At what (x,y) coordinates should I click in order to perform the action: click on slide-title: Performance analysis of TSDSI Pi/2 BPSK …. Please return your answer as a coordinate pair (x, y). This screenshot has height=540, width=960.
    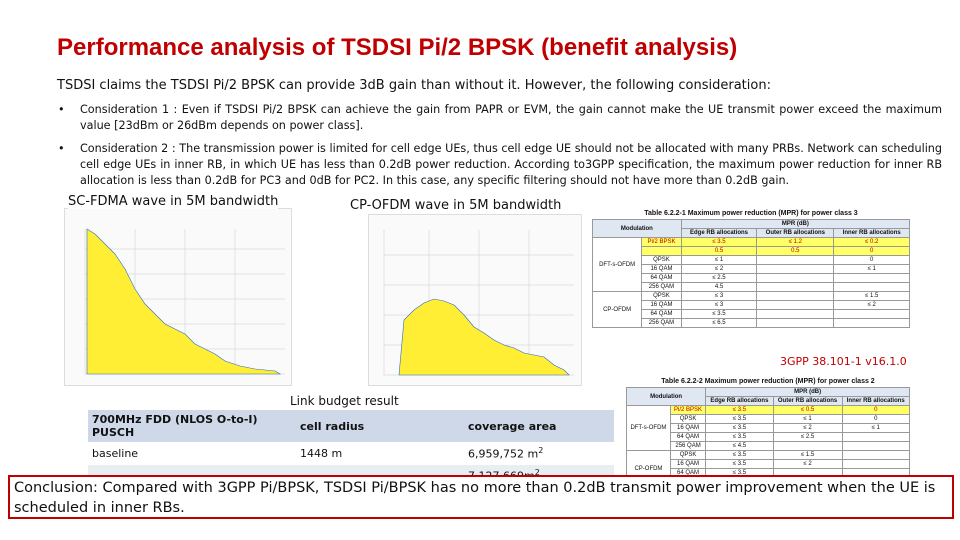
    Looking at the image, I should click on (397, 47).